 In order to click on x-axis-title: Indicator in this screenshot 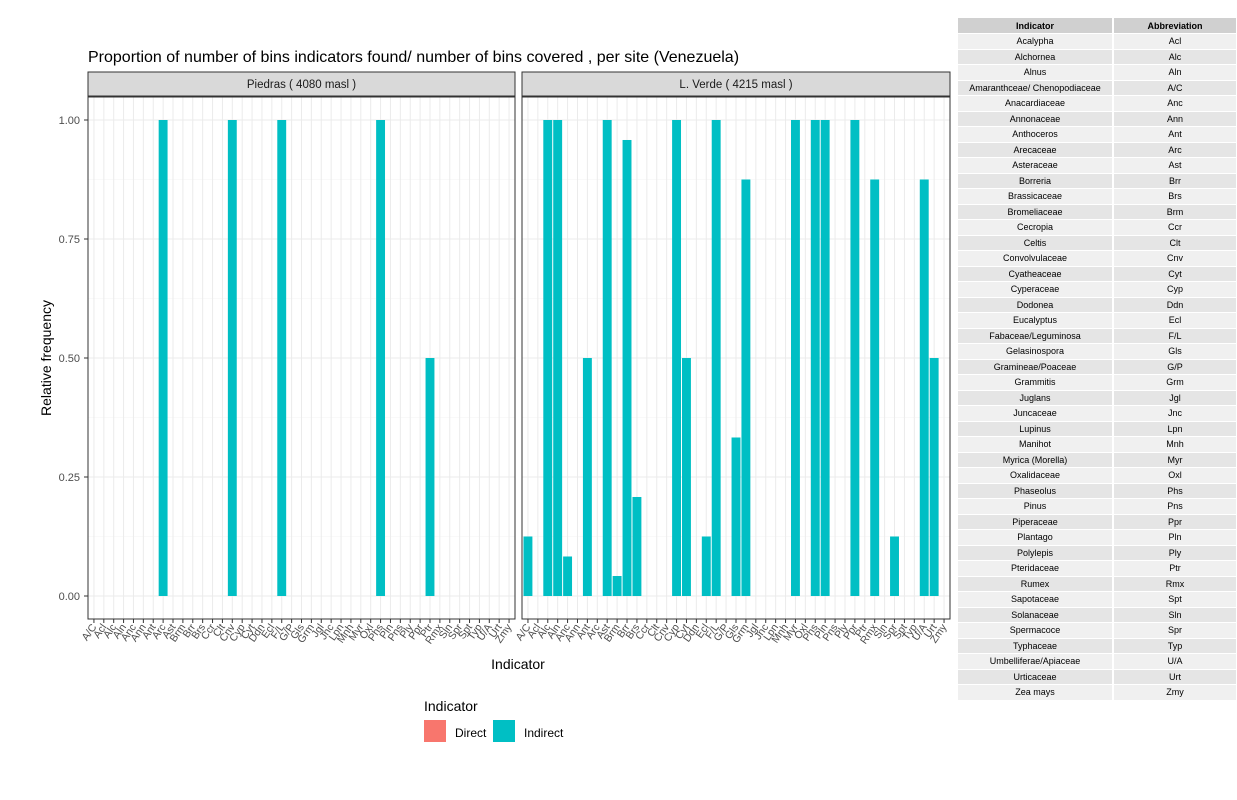, I will do `click(518, 664)`.